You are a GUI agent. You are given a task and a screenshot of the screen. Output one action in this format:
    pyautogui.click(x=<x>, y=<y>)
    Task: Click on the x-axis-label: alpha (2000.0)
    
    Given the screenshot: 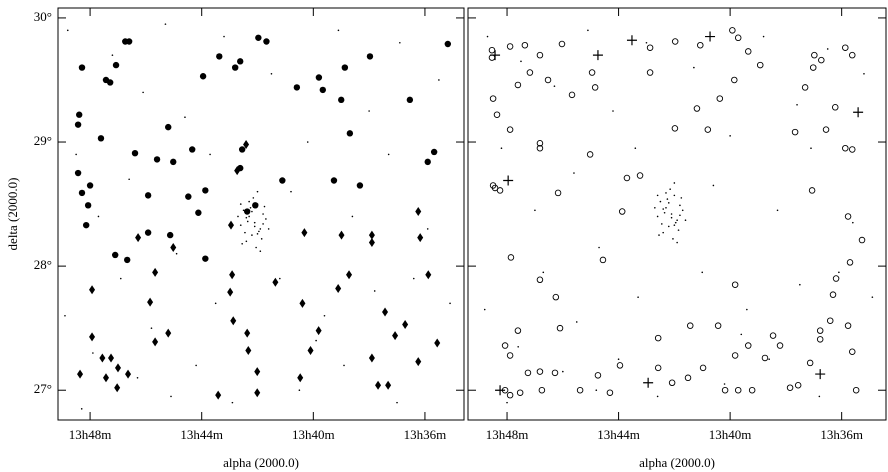 What is the action you would take?
    pyautogui.click(x=261, y=462)
    